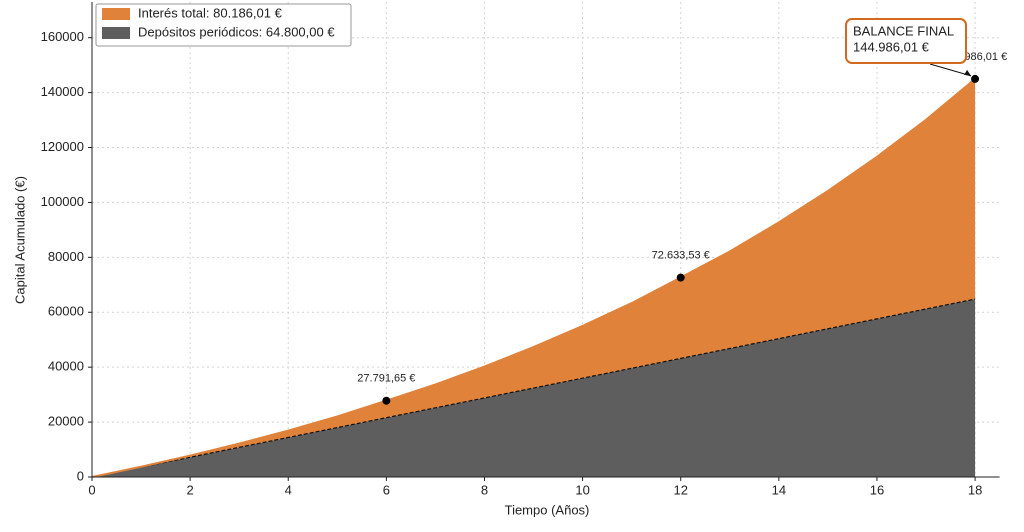  Describe the element at coordinates (975, 489) in the screenshot. I see `x-tick-label: 18` at that location.